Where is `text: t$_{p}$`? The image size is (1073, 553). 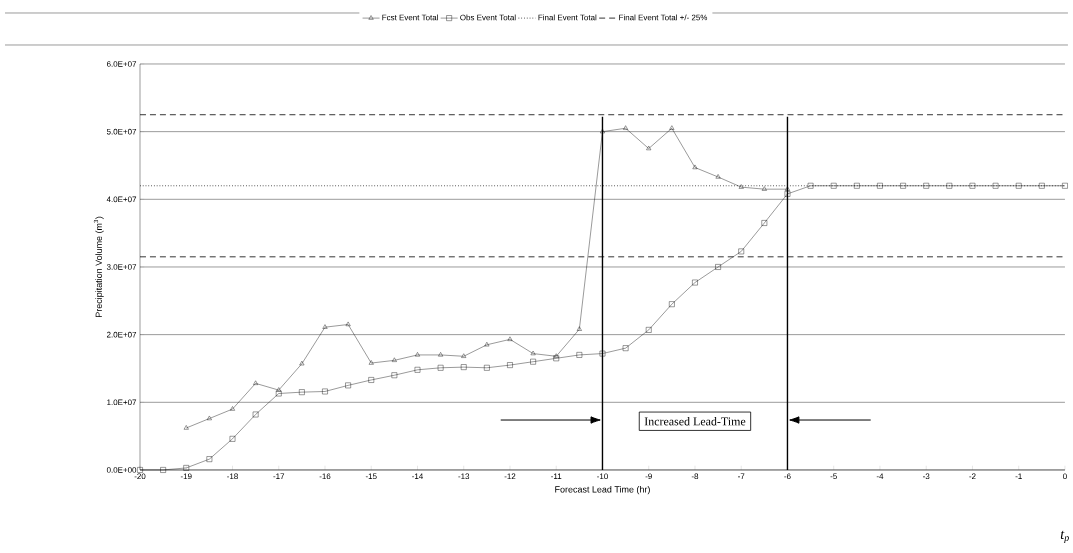
text: t$_{p}$ is located at coordinates (1064, 537).